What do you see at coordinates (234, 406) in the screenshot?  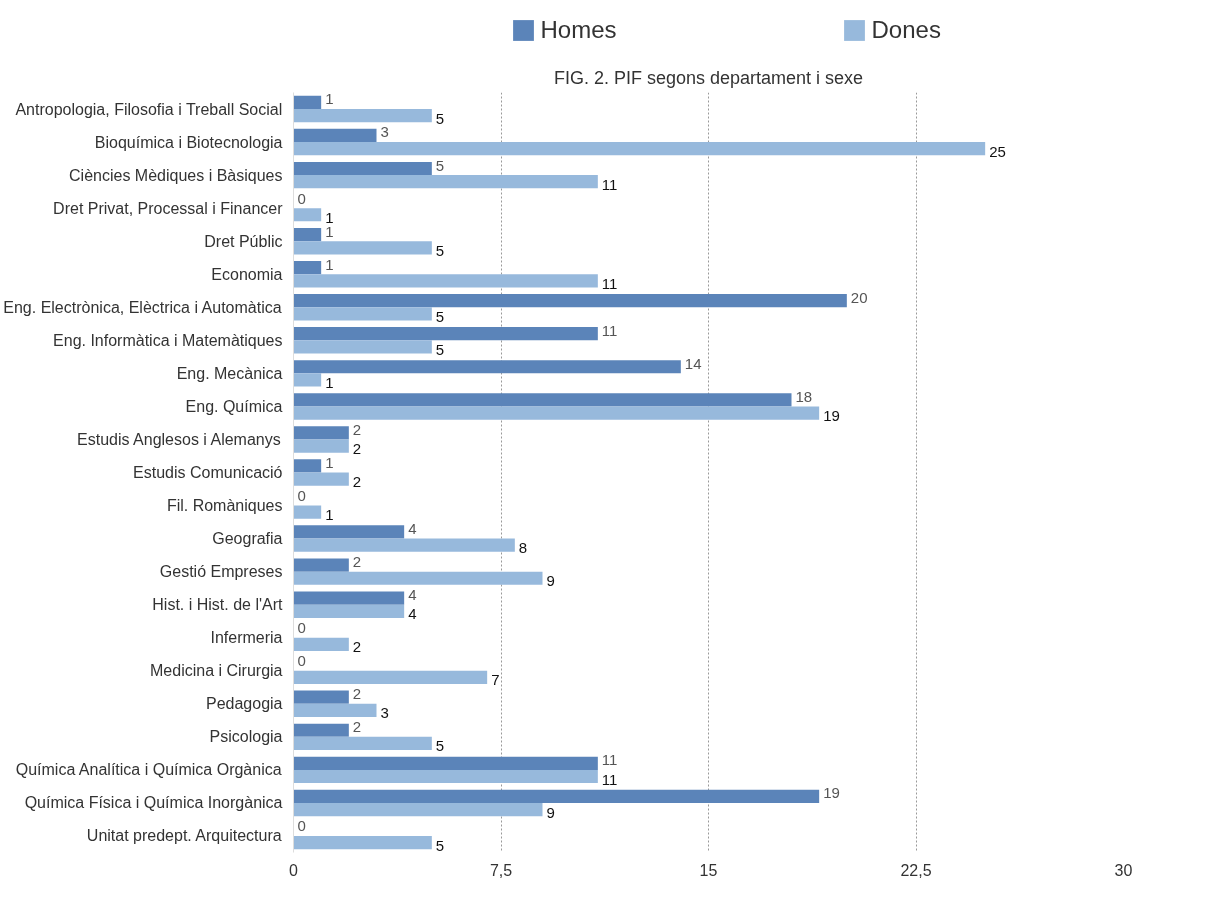 I see `y-tick-label: Eng. Química` at bounding box center [234, 406].